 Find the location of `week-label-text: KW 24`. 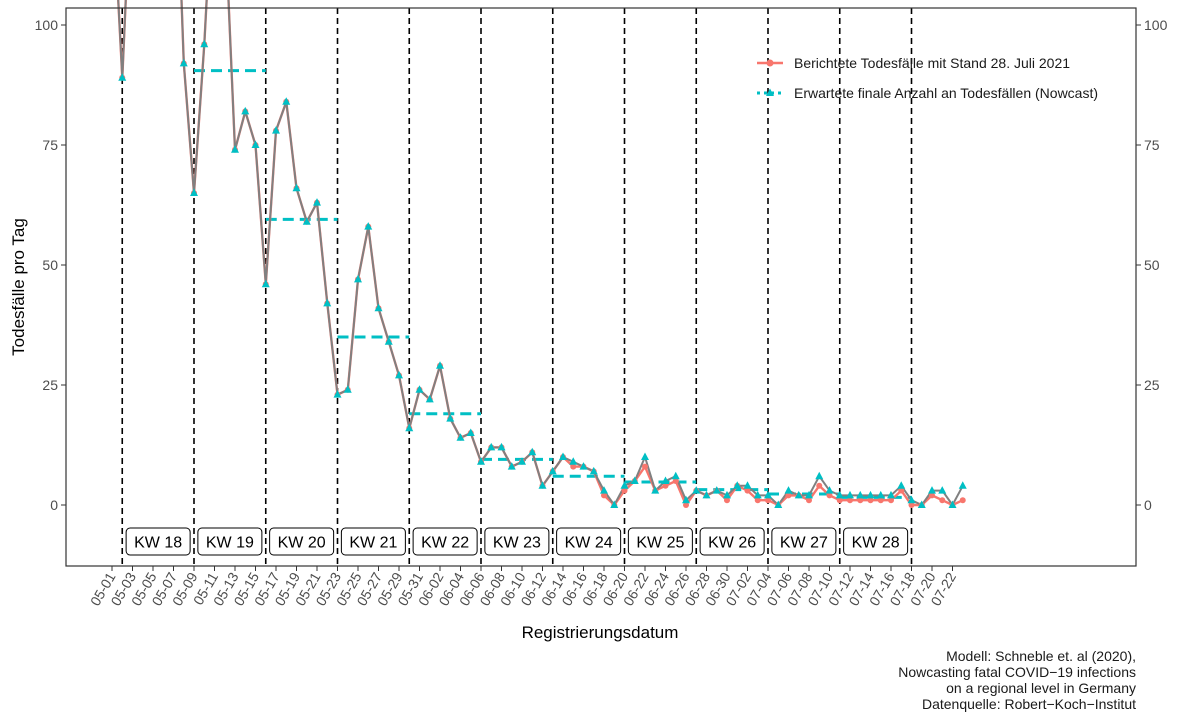

week-label-text: KW 24 is located at coordinates (589, 543).